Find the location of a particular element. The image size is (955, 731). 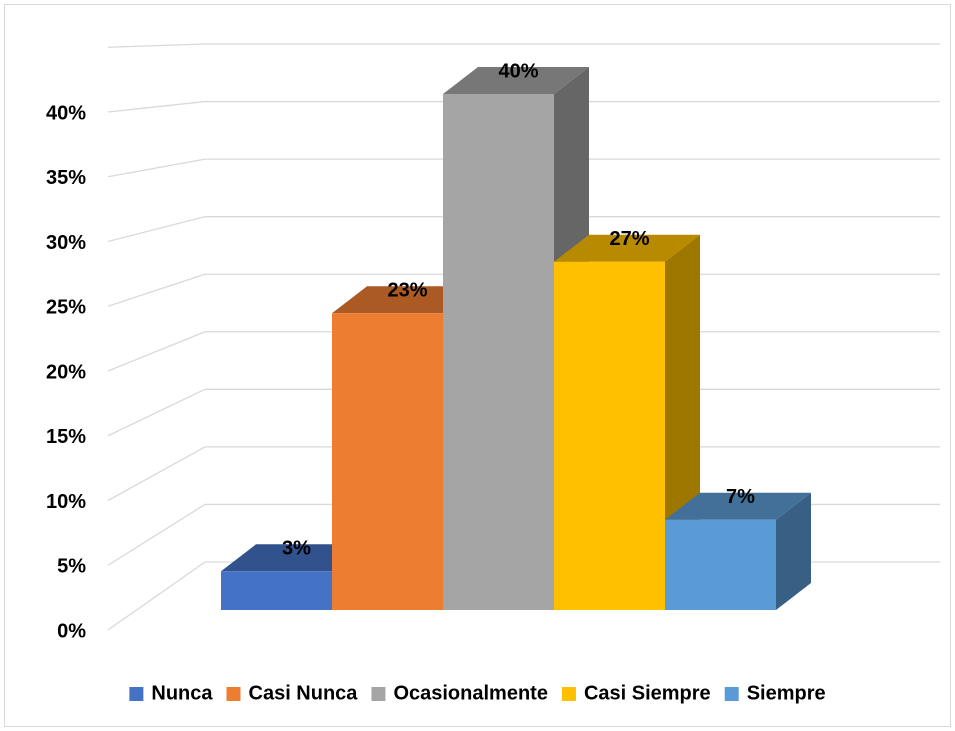

data-label: 27% is located at coordinates (629, 239).